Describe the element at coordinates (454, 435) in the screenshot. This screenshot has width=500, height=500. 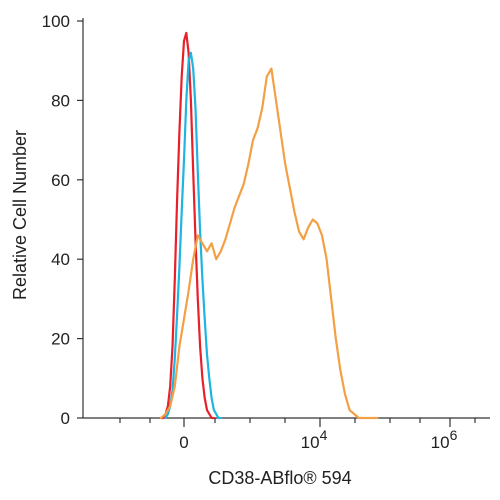
I see `x-tick-exponent: 6` at that location.